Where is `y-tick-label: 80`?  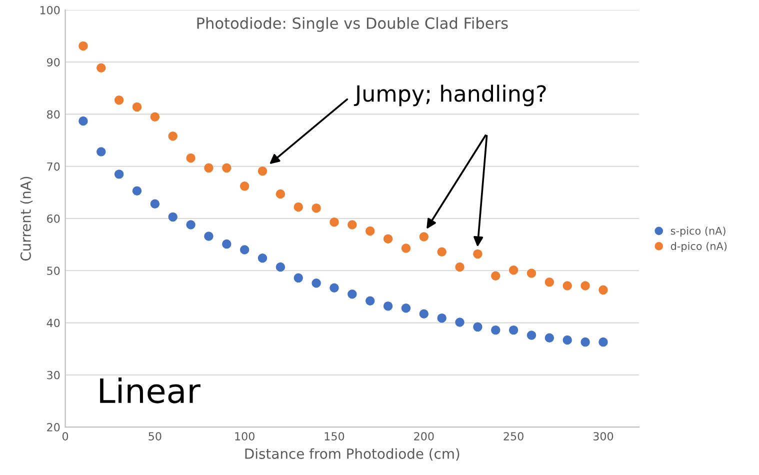 y-tick-label: 80 is located at coordinates (53, 114).